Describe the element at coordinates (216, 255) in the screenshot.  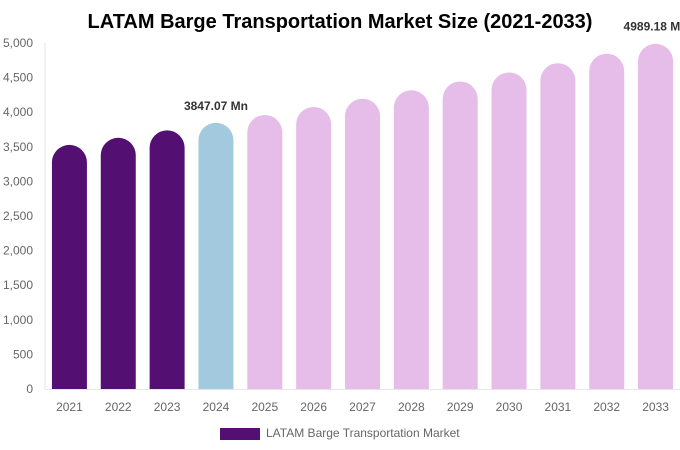
I see `bar-2024` at that location.